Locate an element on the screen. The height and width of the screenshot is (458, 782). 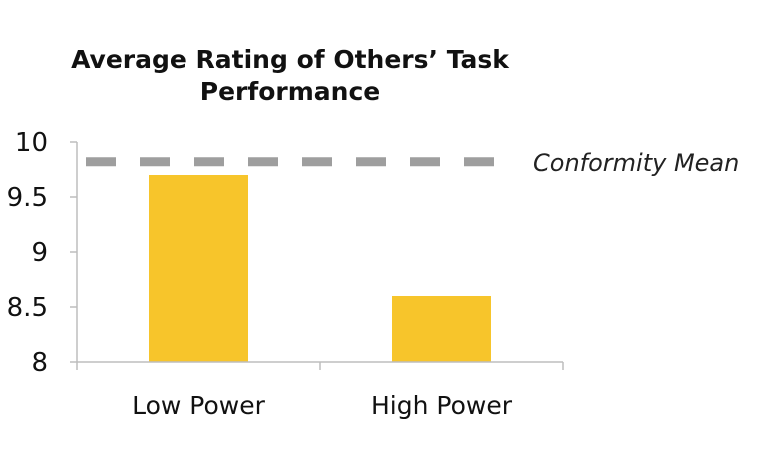
y-tick-label: 10 is located at coordinates (31, 143).